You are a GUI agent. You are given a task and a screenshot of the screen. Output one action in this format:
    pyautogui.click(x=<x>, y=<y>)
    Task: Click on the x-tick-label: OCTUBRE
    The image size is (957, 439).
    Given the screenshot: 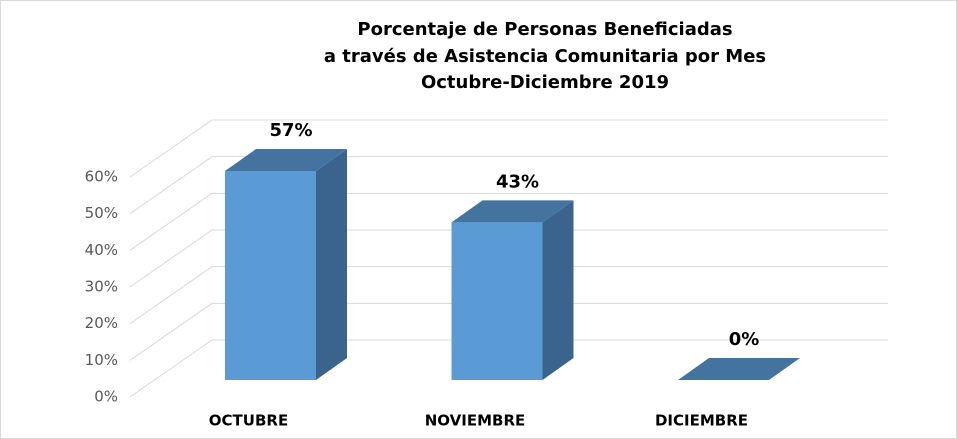 What is the action you would take?
    pyautogui.click(x=248, y=421)
    